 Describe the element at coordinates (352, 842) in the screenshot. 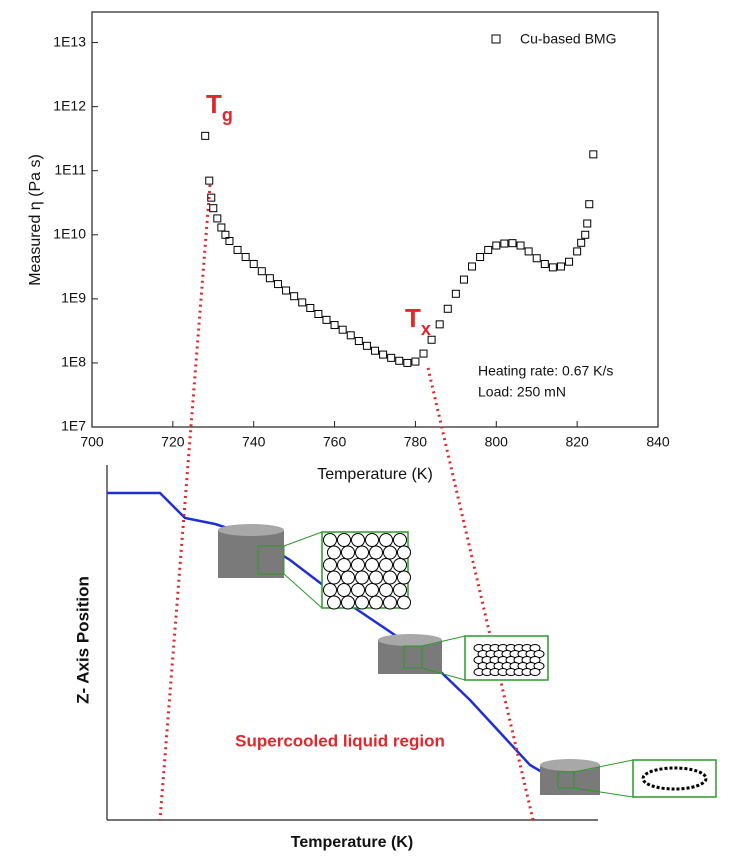

I see `schematic-x-label: Temperature (K)` at that location.